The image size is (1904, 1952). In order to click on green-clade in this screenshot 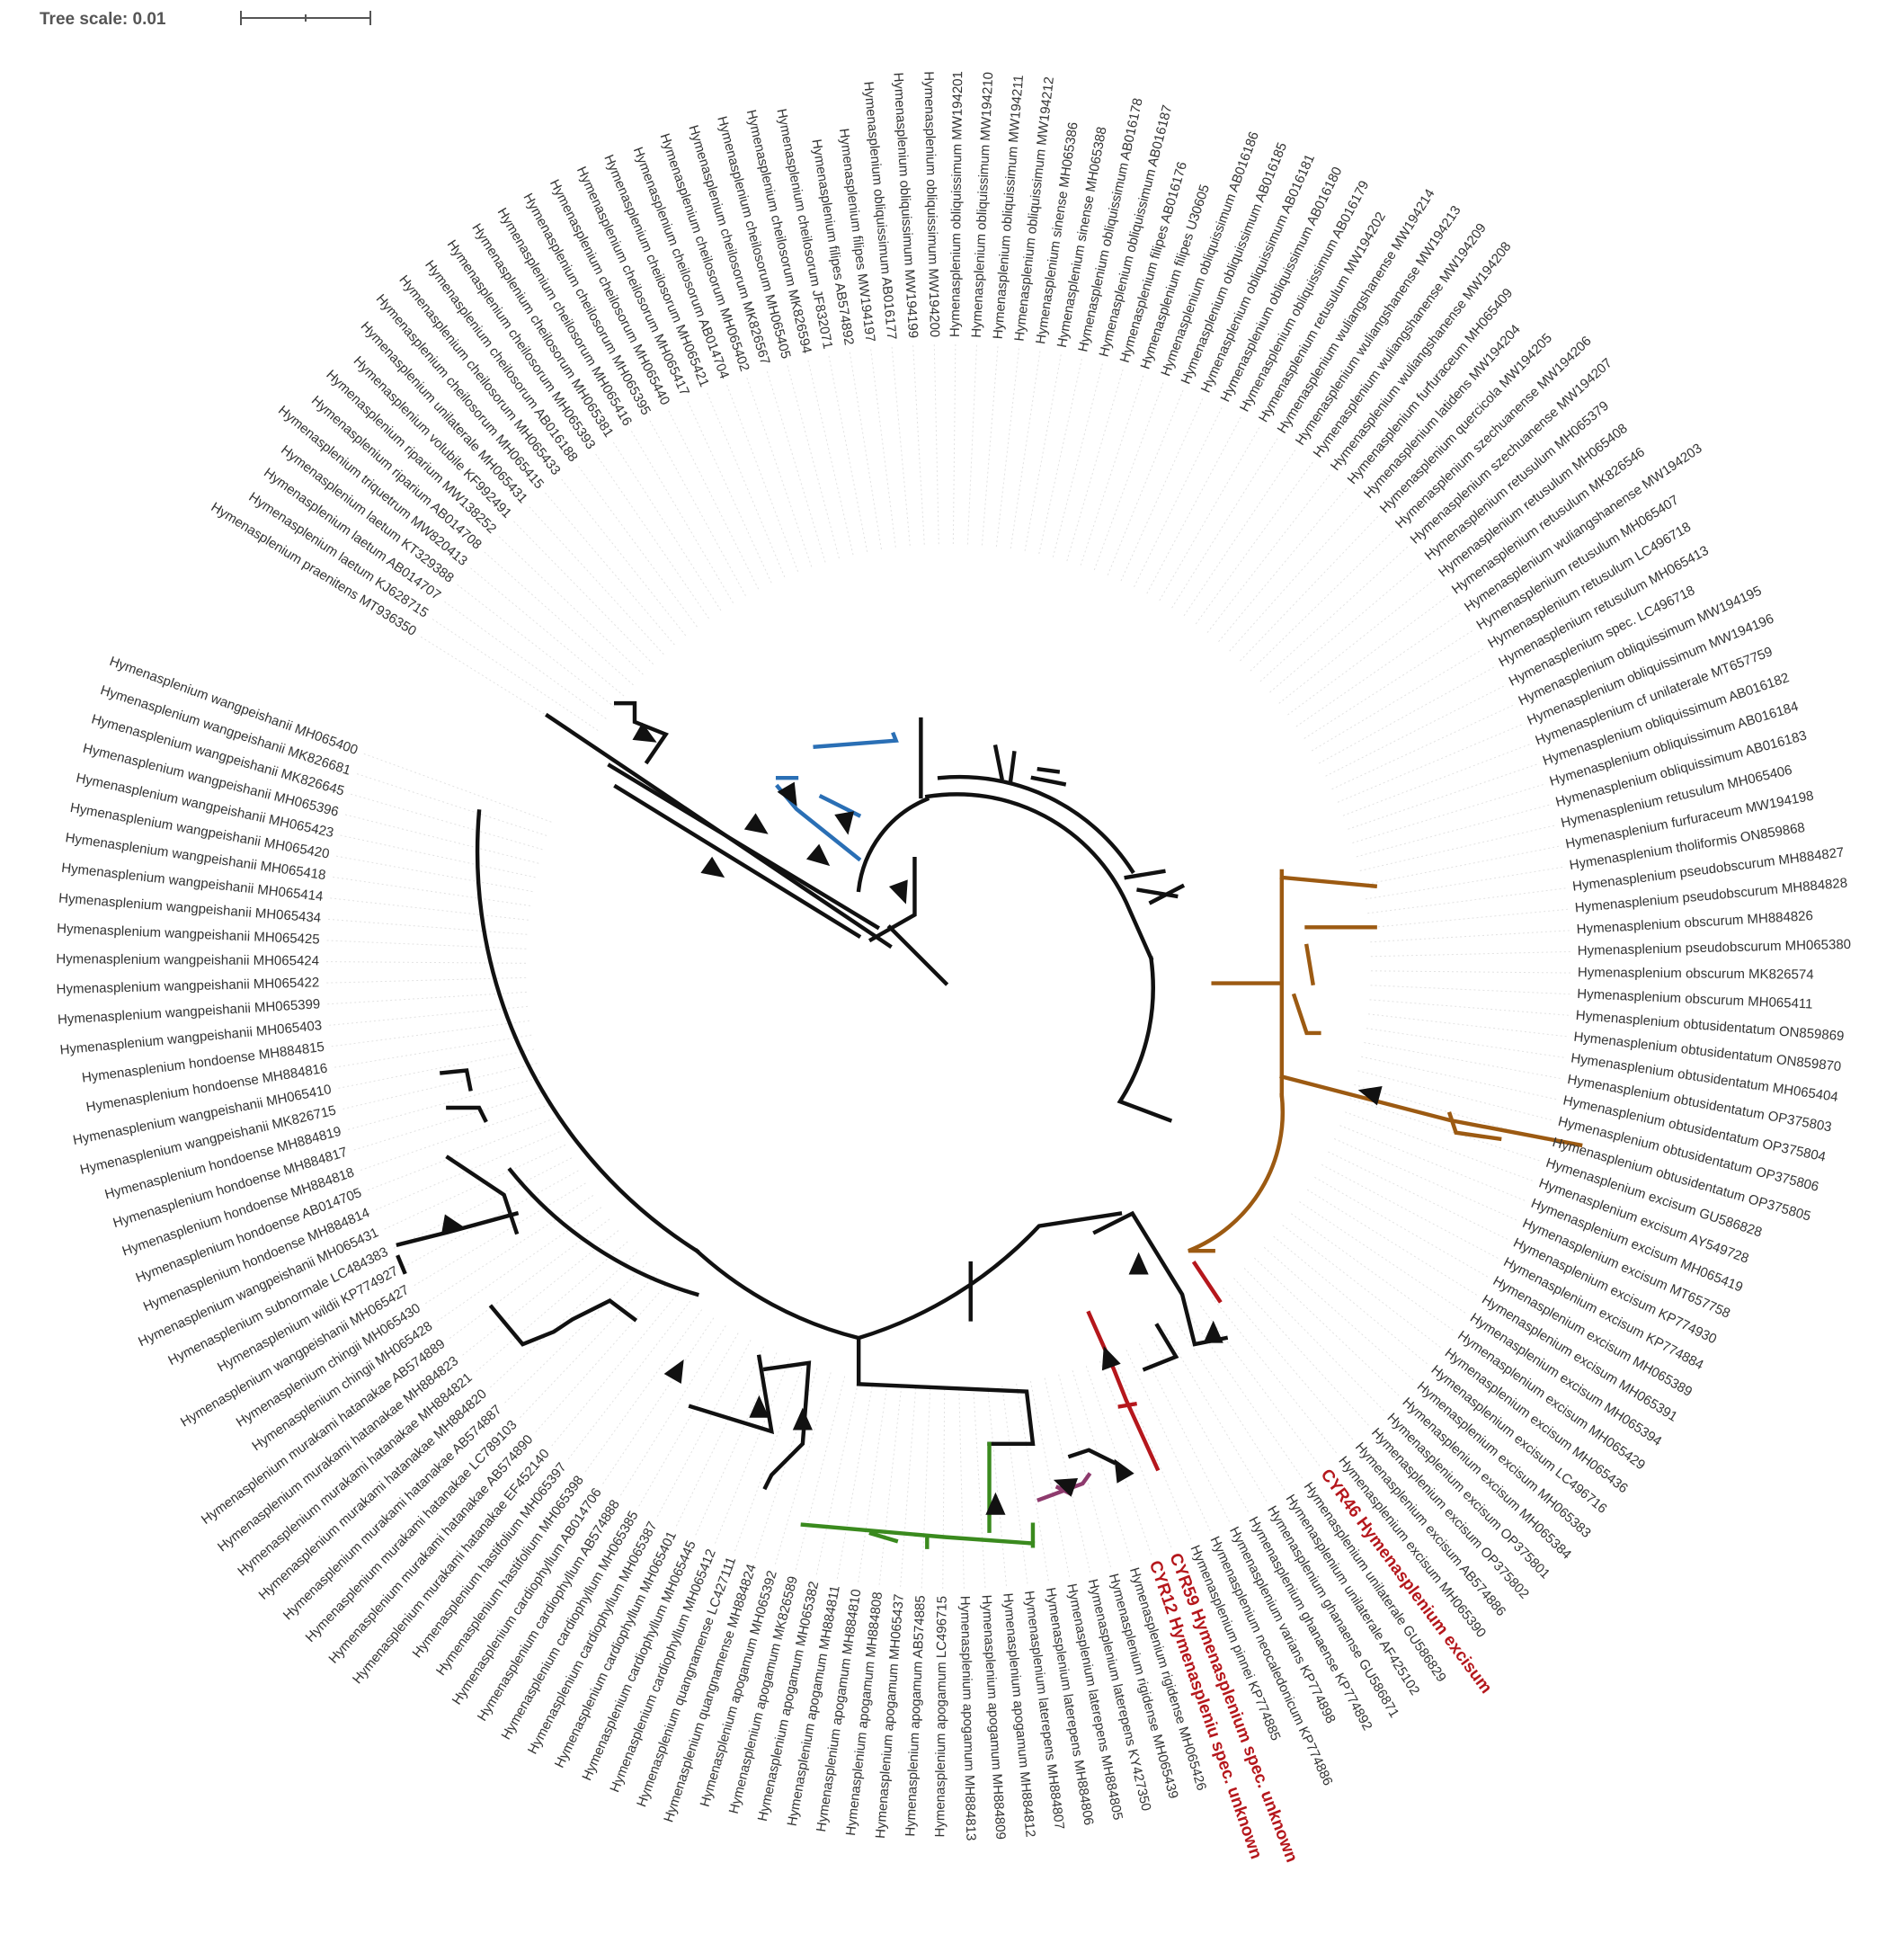, I will do `click(918, 1495)`.